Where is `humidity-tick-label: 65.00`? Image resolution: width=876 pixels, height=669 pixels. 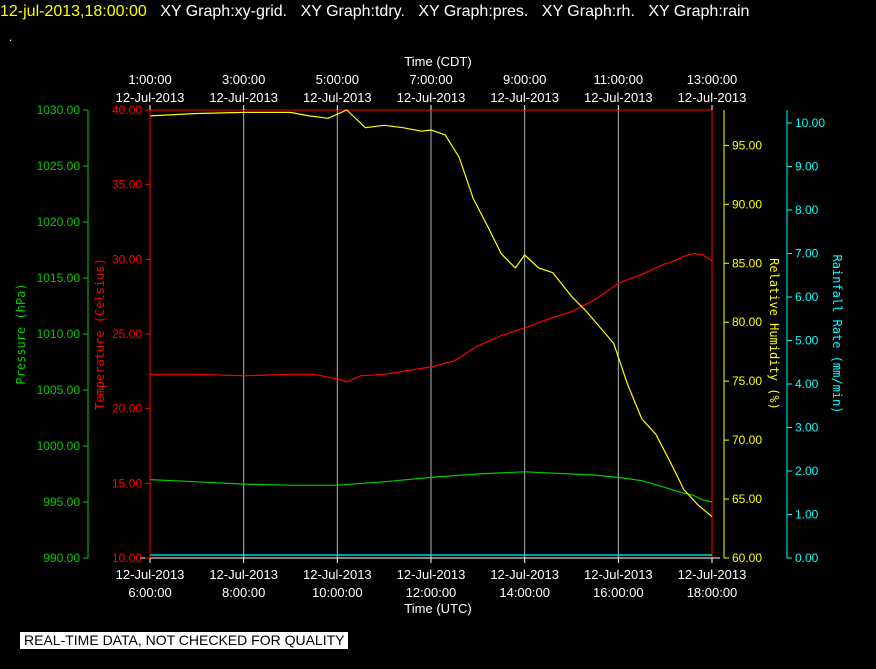
humidity-tick-label: 65.00 is located at coordinates (747, 499).